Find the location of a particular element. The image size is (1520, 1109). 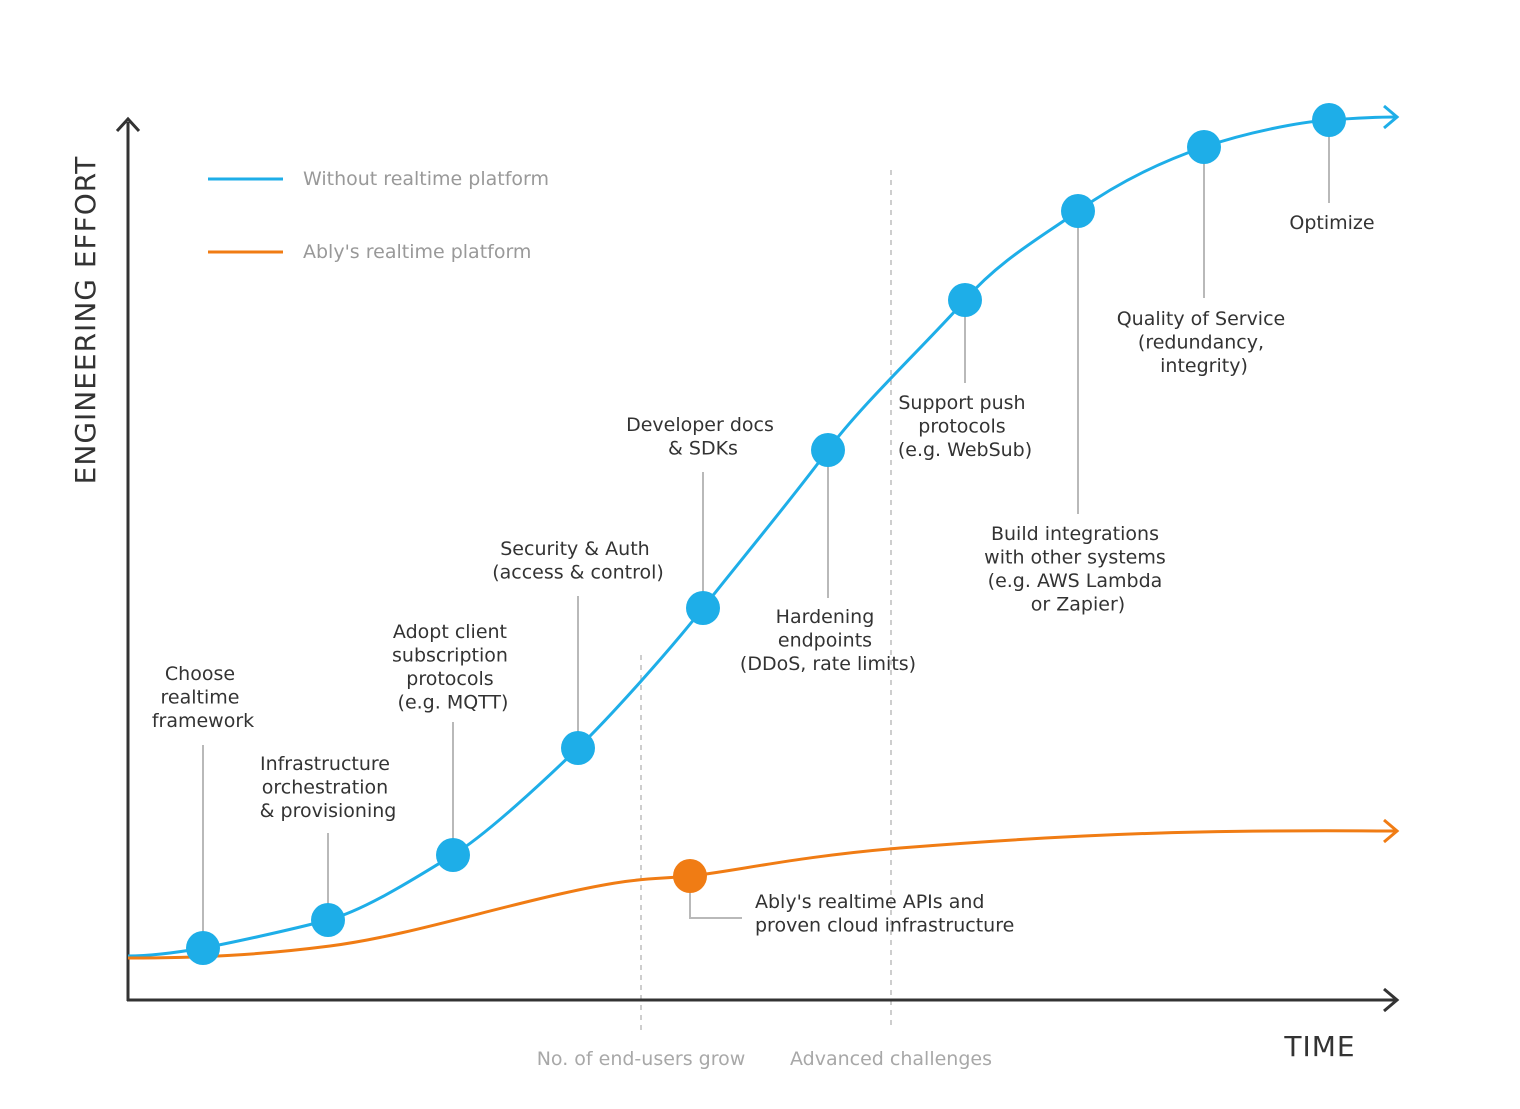

label-line: Hardening is located at coordinates (825, 617).